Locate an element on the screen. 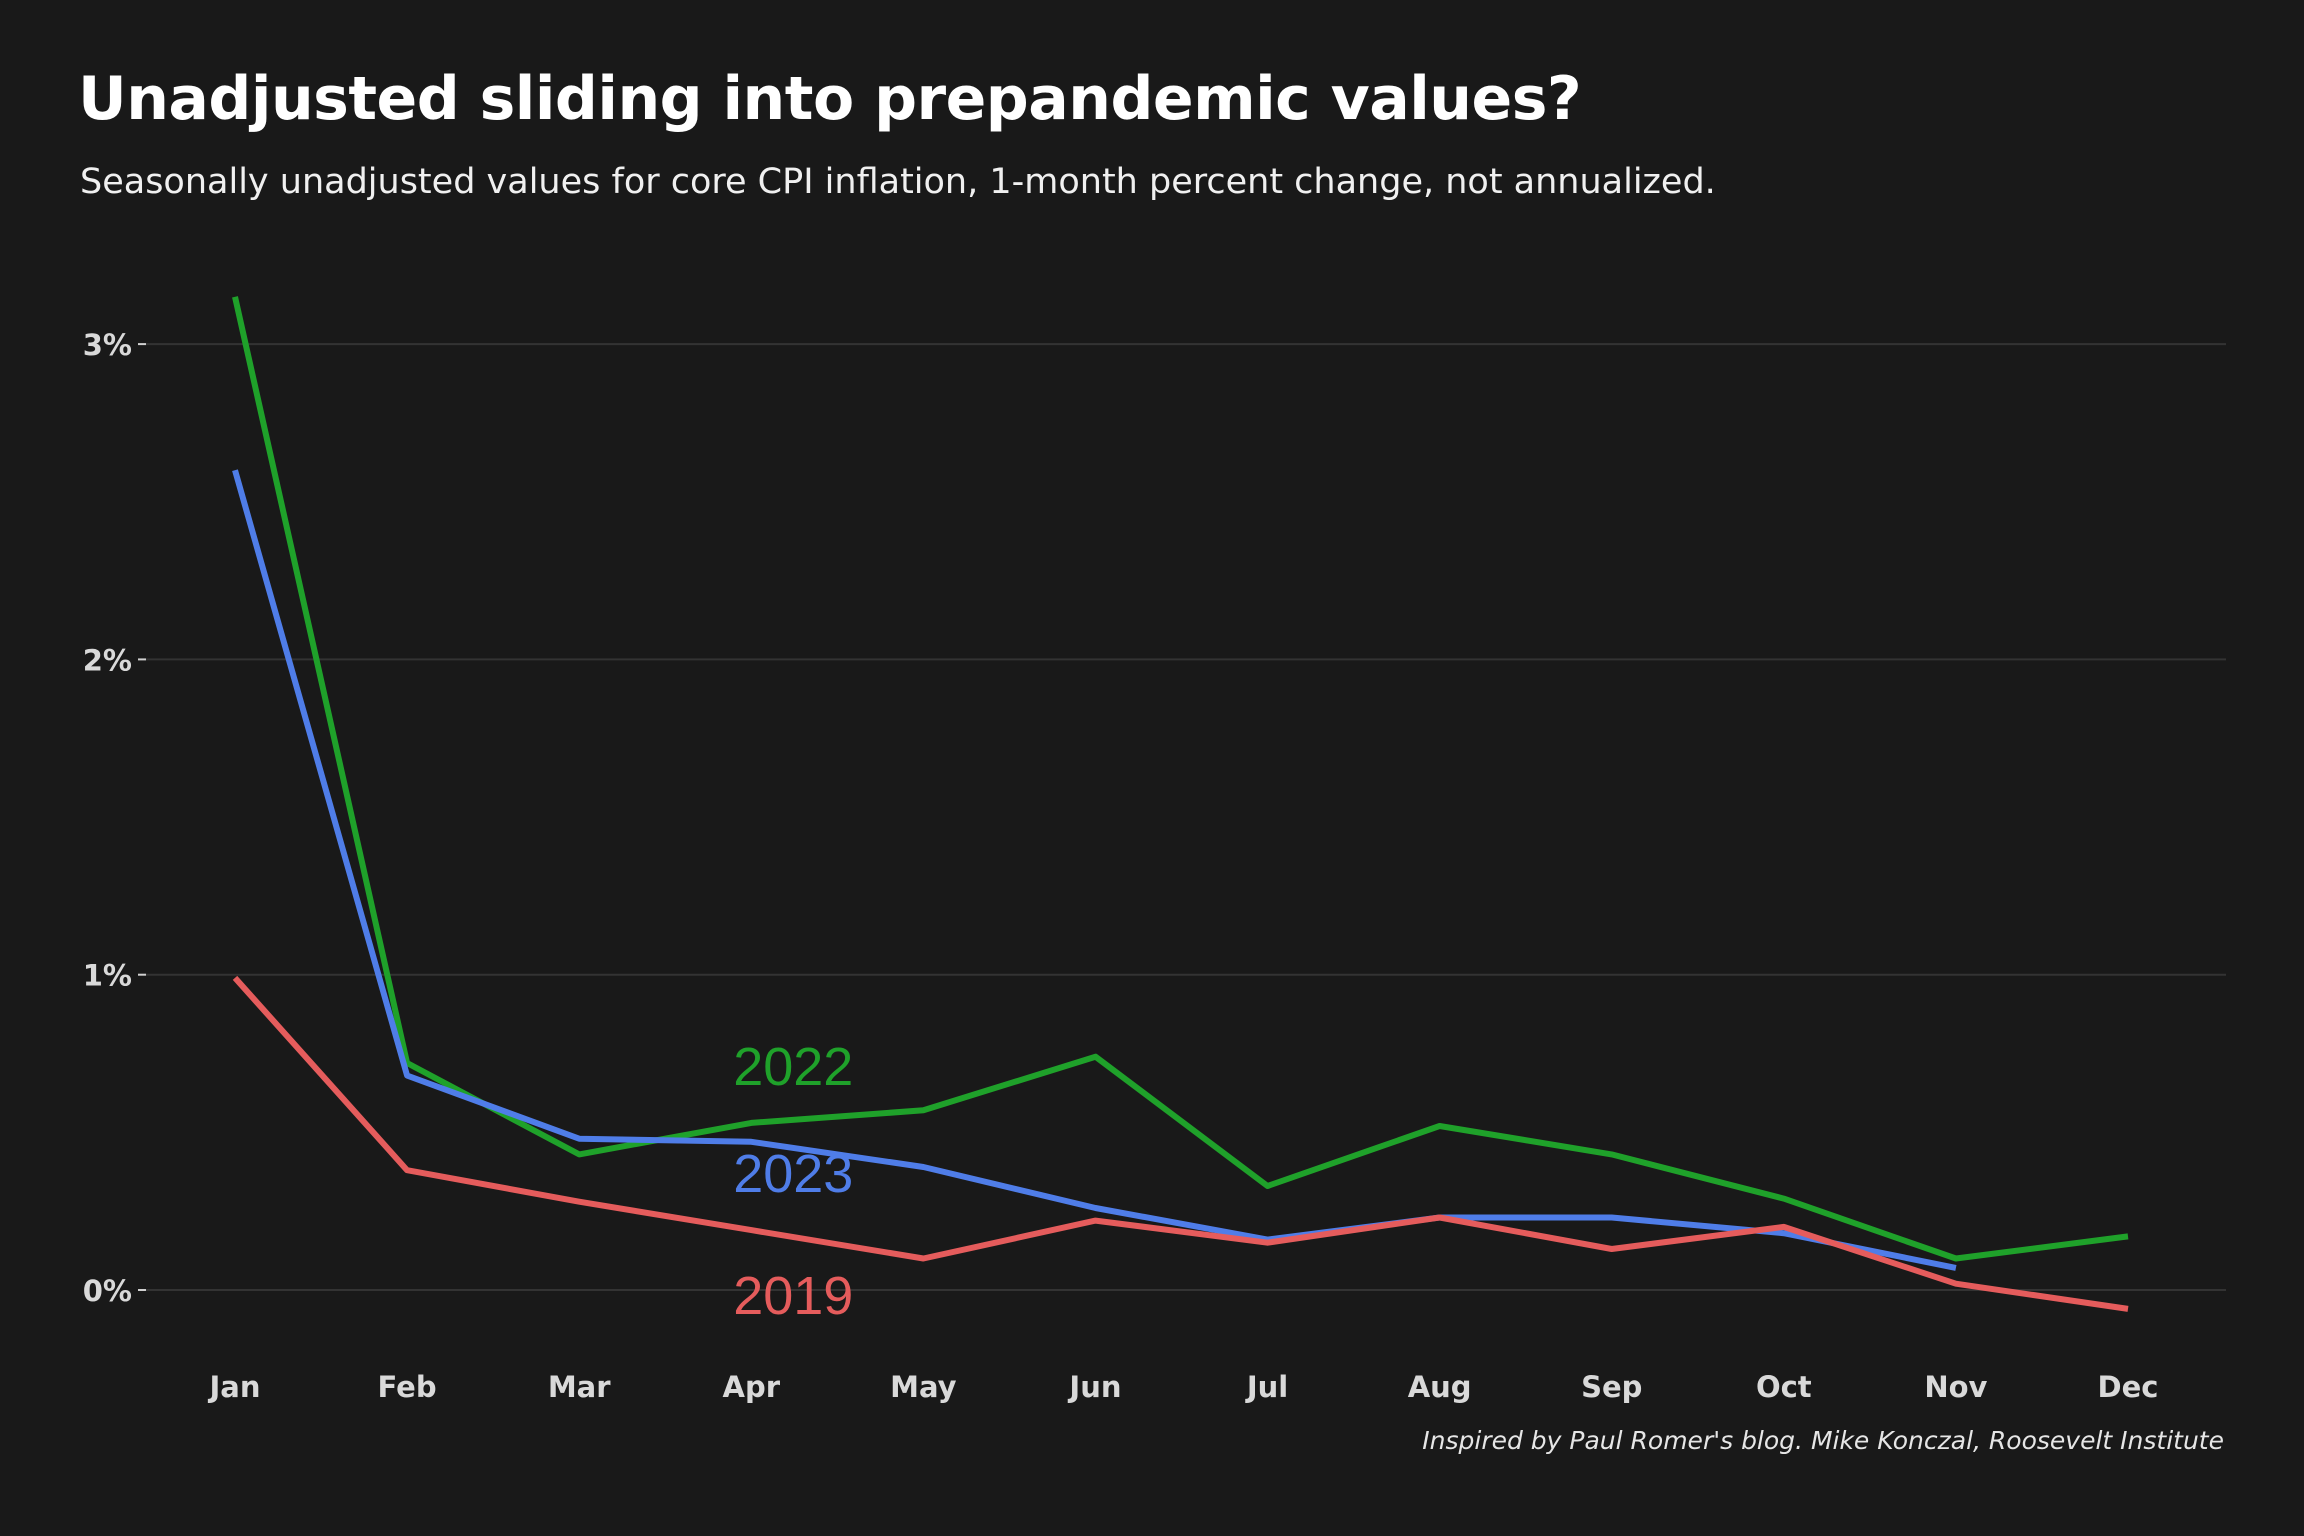  x-tick-label: Dec is located at coordinates (2128, 1387).